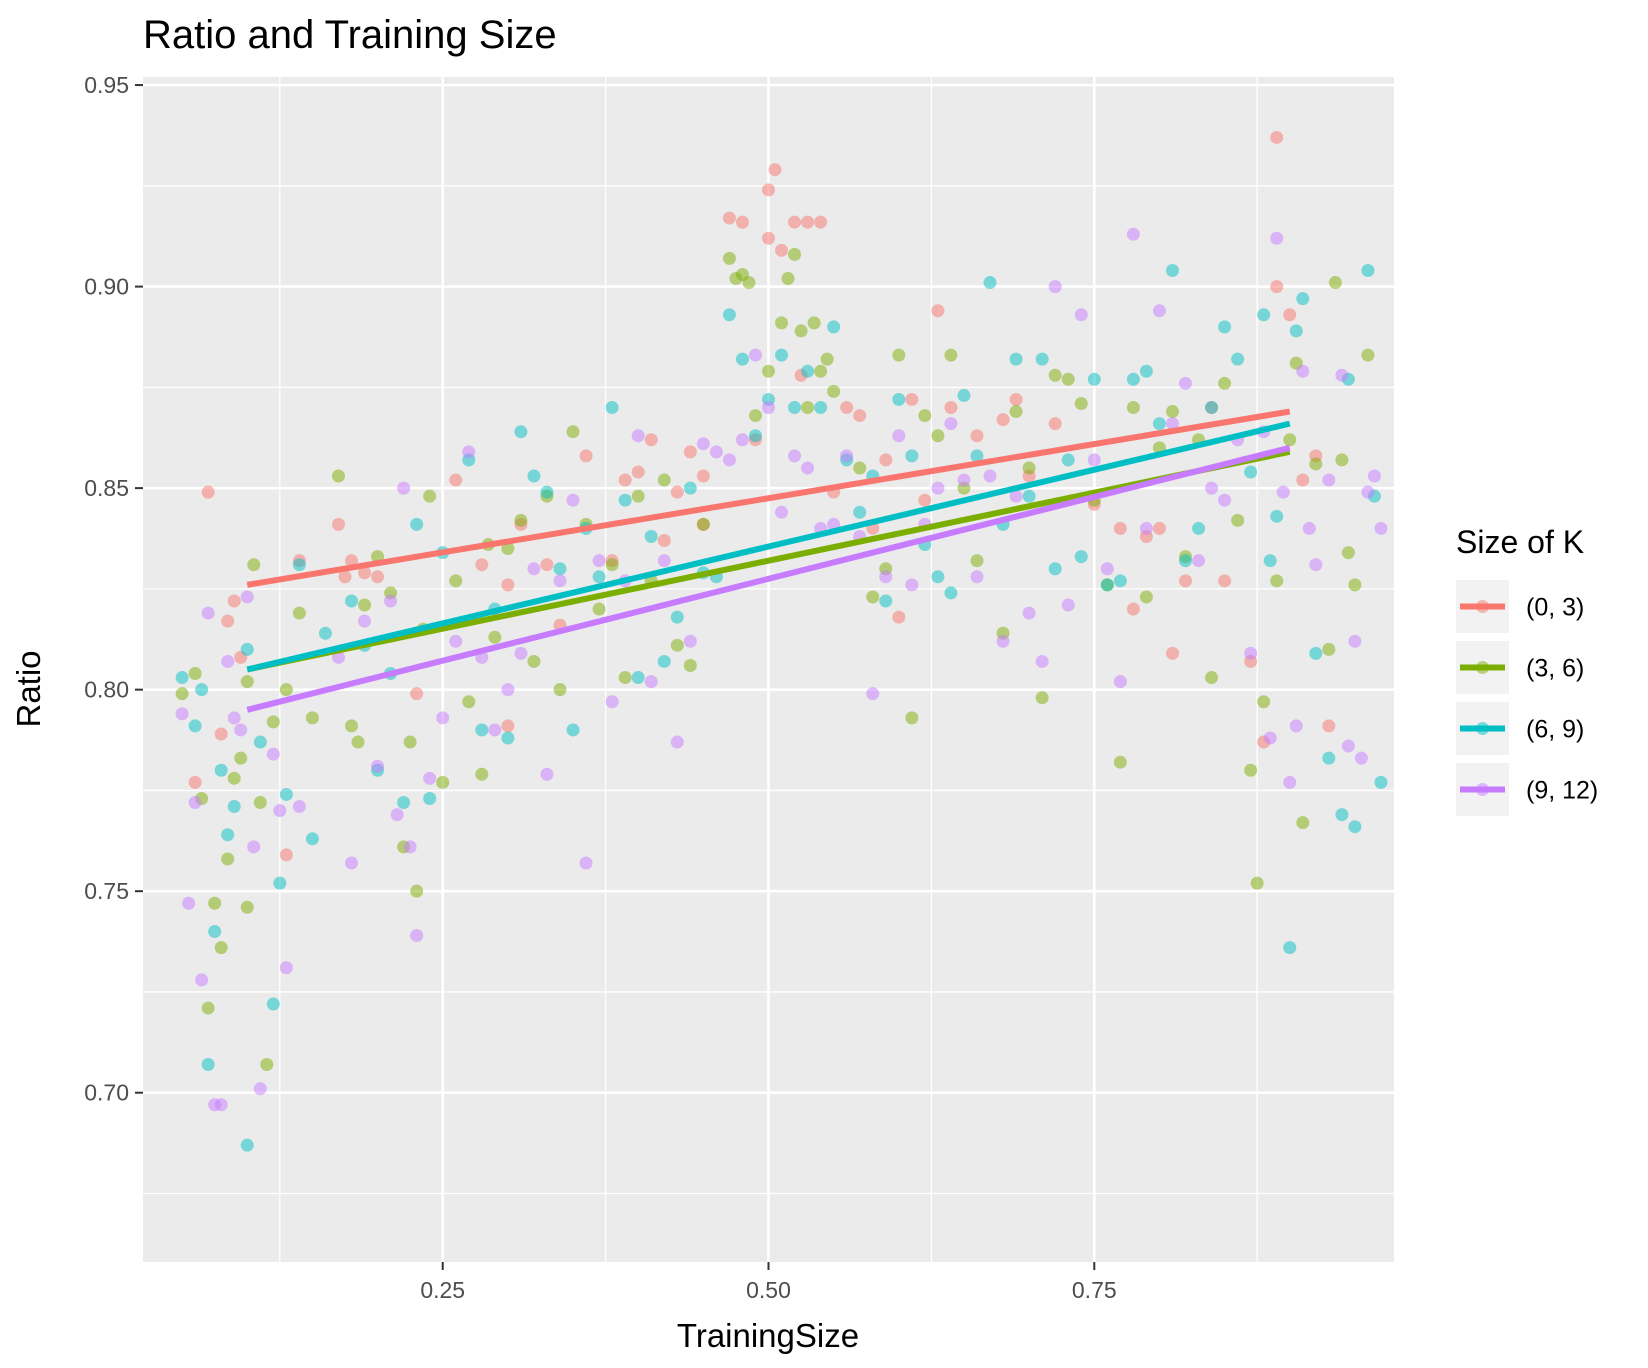 The width and height of the screenshot is (1648, 1368). What do you see at coordinates (350, 35) in the screenshot?
I see `chart-title: Ratio and Training Size` at bounding box center [350, 35].